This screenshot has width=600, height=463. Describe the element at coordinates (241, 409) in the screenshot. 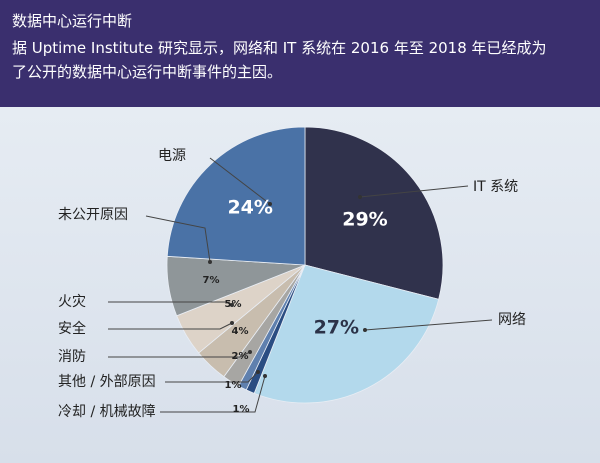

I see `pct-label-cooling-mechanical: 1%` at that location.